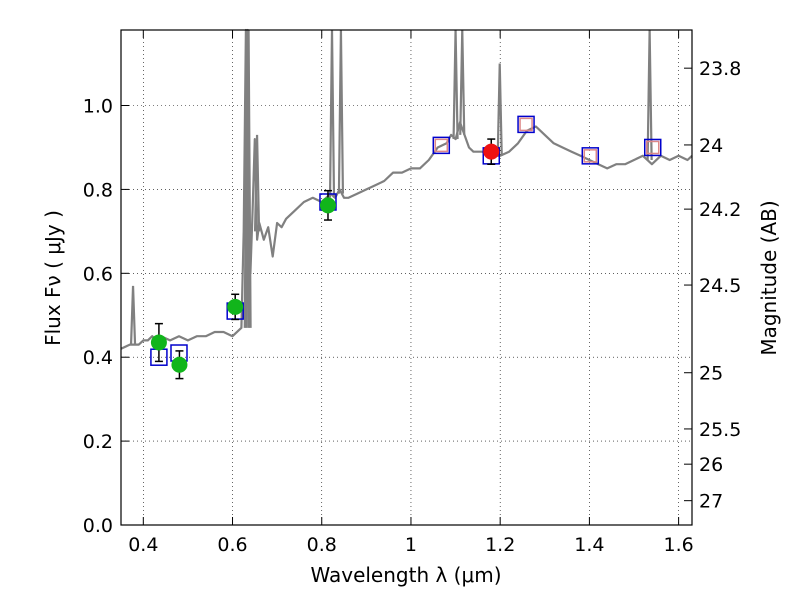  I want to click on right-tick-label: 24.5, so click(720, 286).